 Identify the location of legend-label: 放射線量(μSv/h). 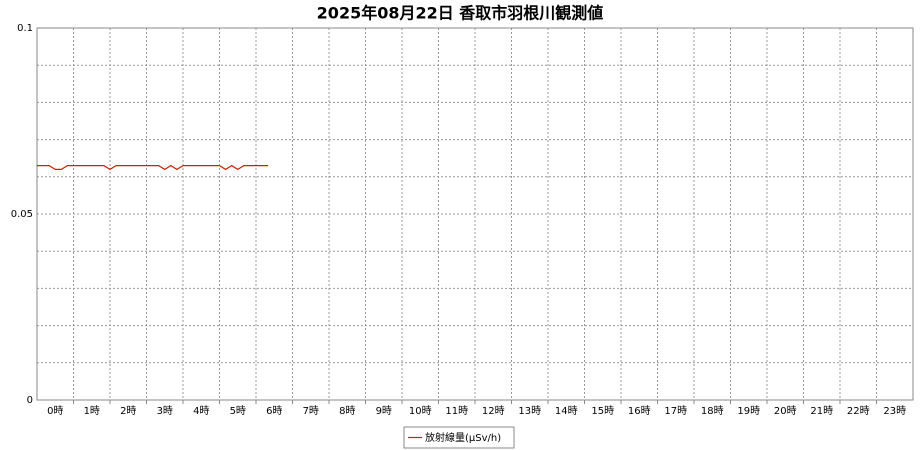
(463, 437).